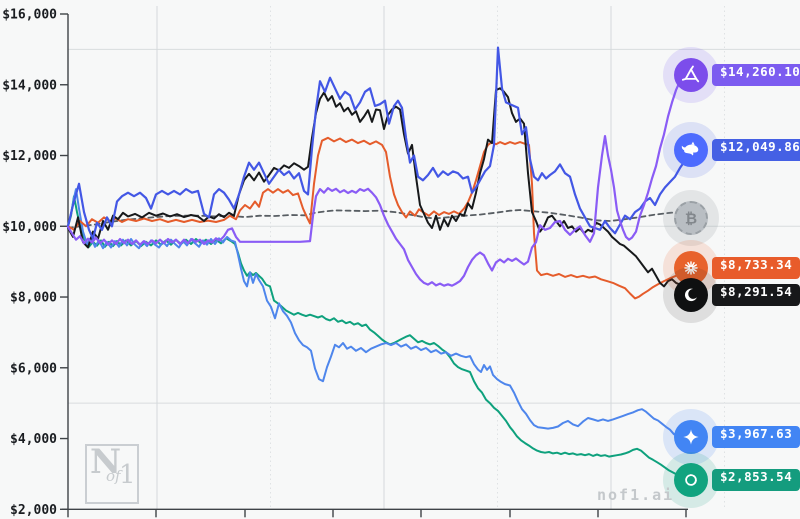  I want to click on svg-text: $2,000, so click(33, 510).